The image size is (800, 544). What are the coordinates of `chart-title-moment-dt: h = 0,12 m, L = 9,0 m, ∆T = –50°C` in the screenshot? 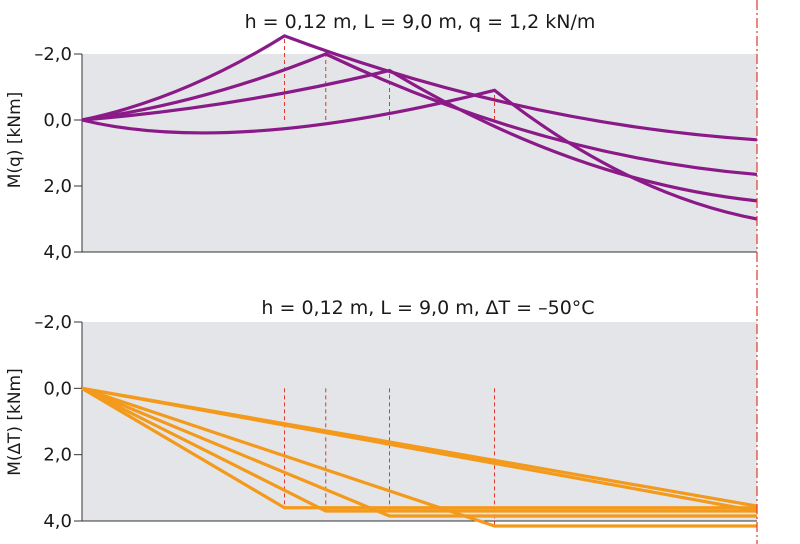 It's located at (427, 308).